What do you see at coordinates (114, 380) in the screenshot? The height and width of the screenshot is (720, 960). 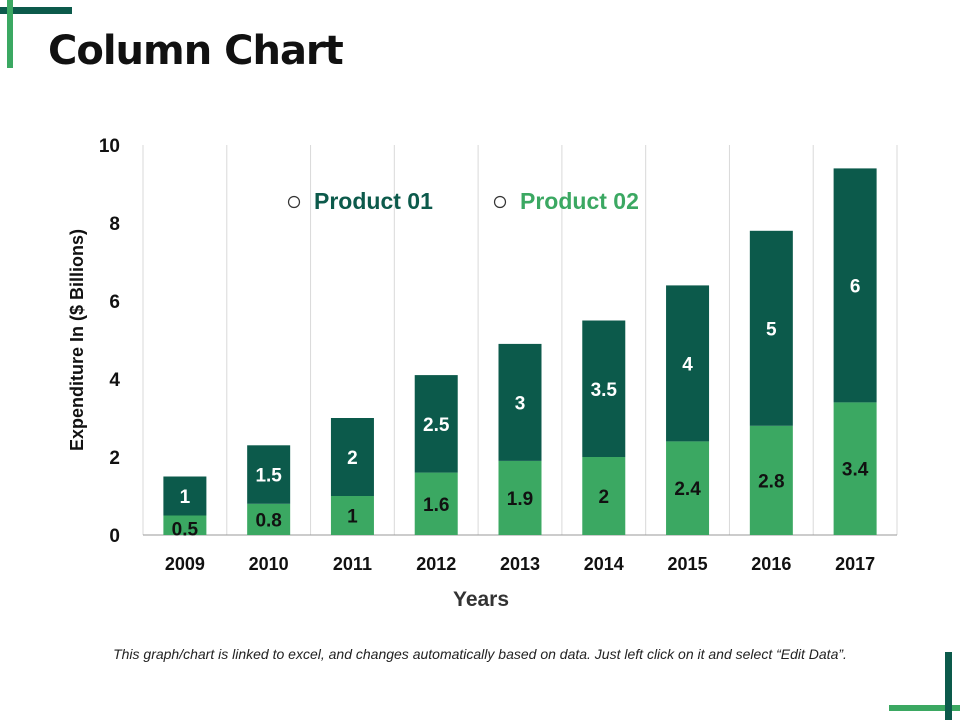 I see `y-tick-label: 4` at bounding box center [114, 380].